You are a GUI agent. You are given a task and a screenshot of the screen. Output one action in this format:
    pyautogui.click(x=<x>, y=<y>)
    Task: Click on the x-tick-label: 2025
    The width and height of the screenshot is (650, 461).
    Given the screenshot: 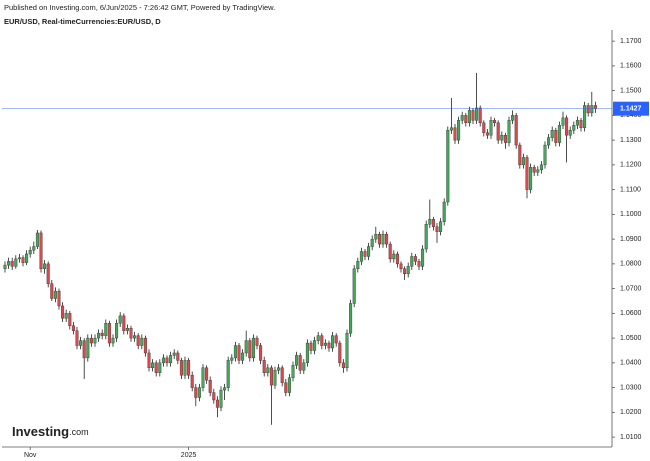 What is the action you would take?
    pyautogui.click(x=189, y=455)
    